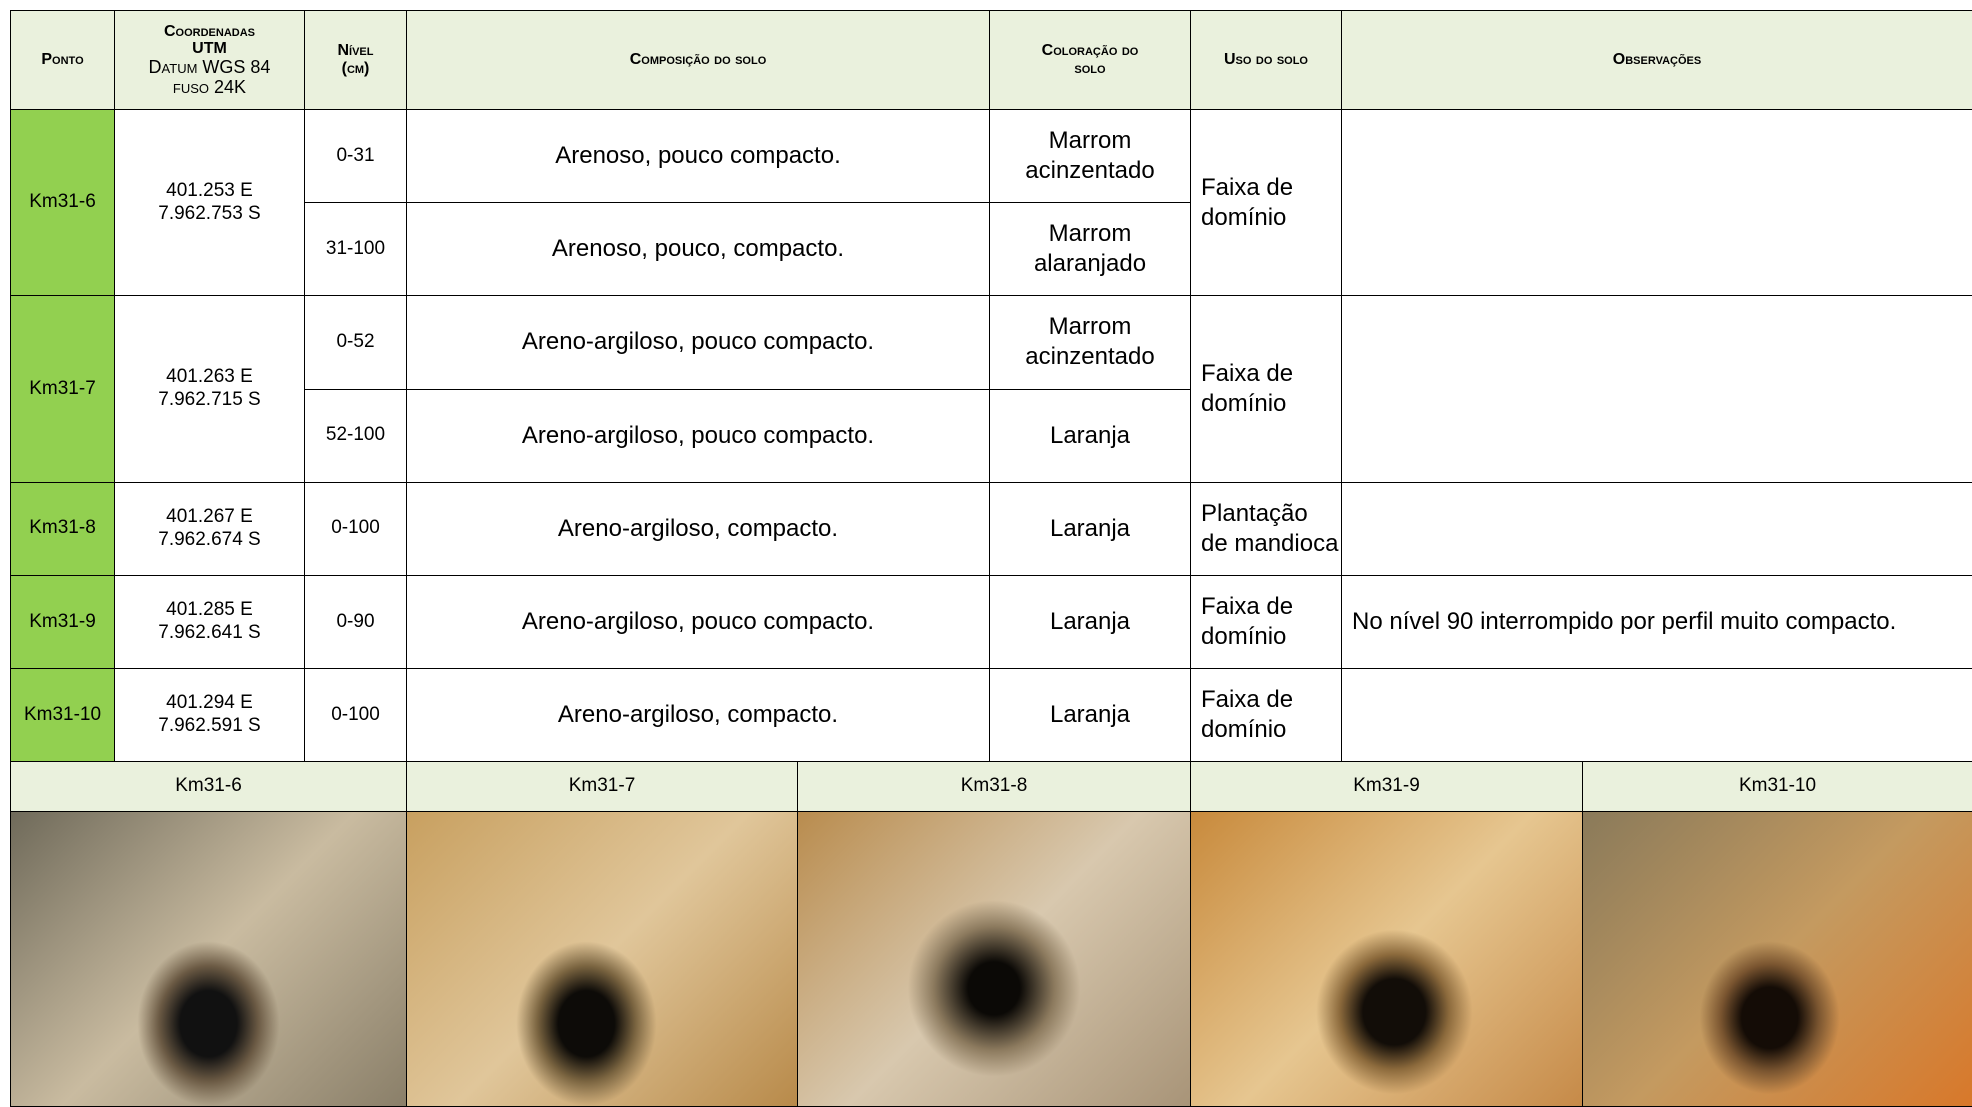 The width and height of the screenshot is (1972, 1107). I want to click on coords-cell-text: 401.294 E, so click(209, 703).